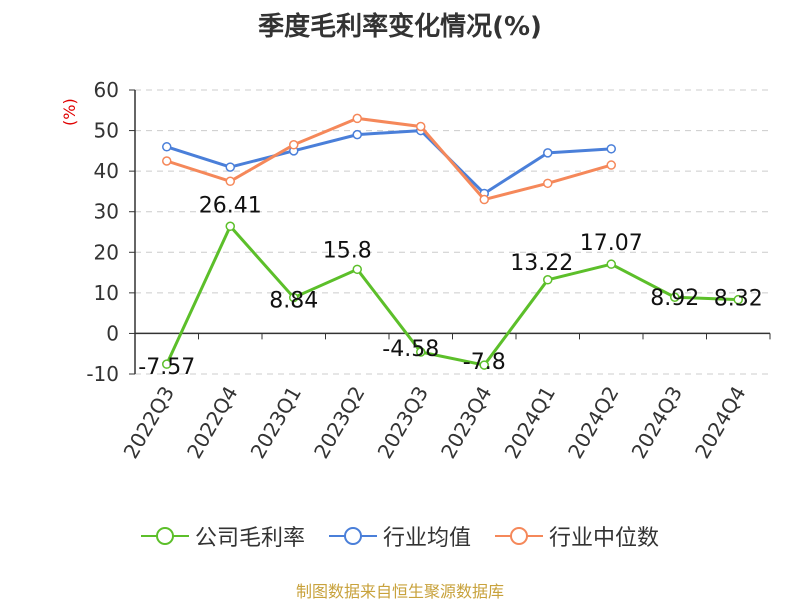 This screenshot has height=602, width=800. I want to click on x-tick-label: 2022Q4, so click(212, 422).